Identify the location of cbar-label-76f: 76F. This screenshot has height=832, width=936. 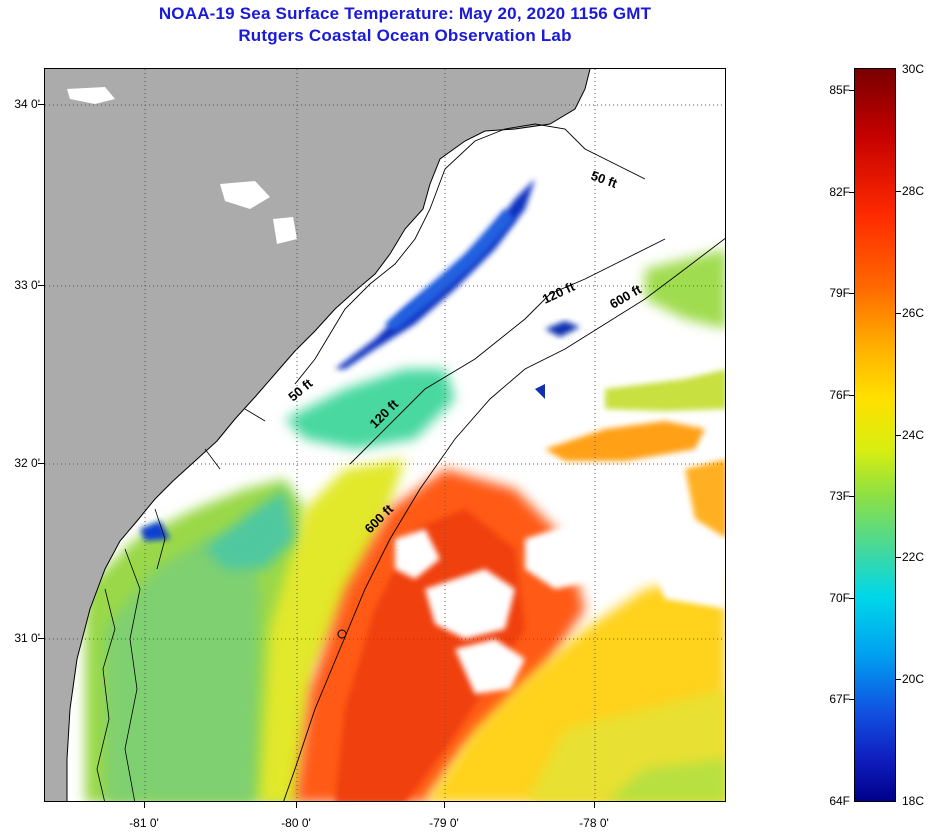
(839, 395).